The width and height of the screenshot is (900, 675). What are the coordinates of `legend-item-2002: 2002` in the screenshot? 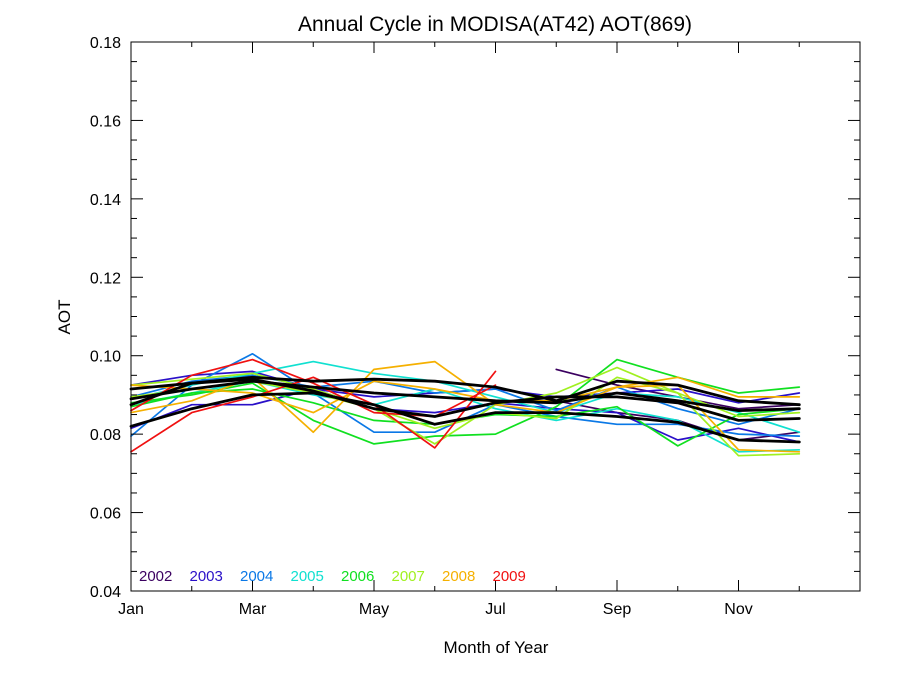 It's located at (155, 576).